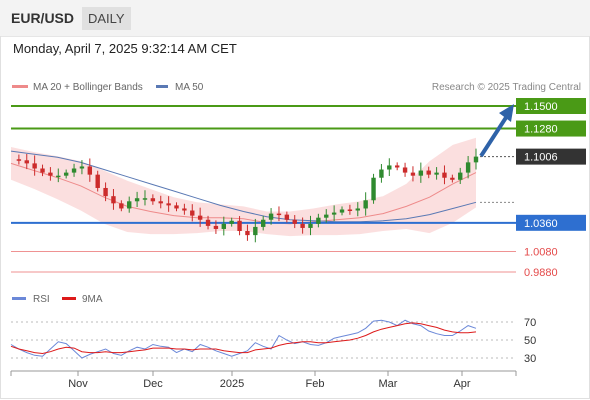  I want to click on level-label-1: 1.1280, so click(541, 130).